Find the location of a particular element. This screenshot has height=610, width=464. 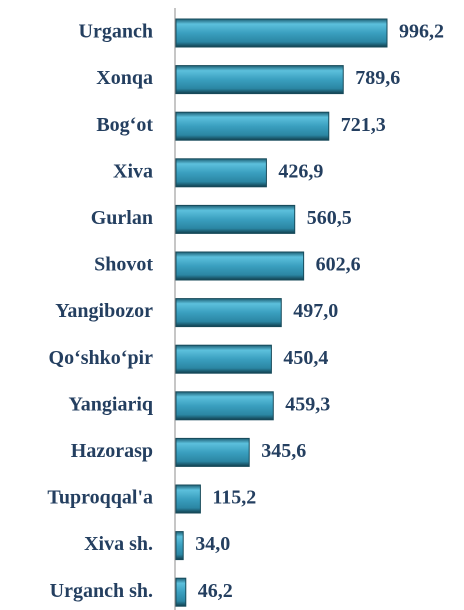

category-label: Xonqa is located at coordinates (124, 78).